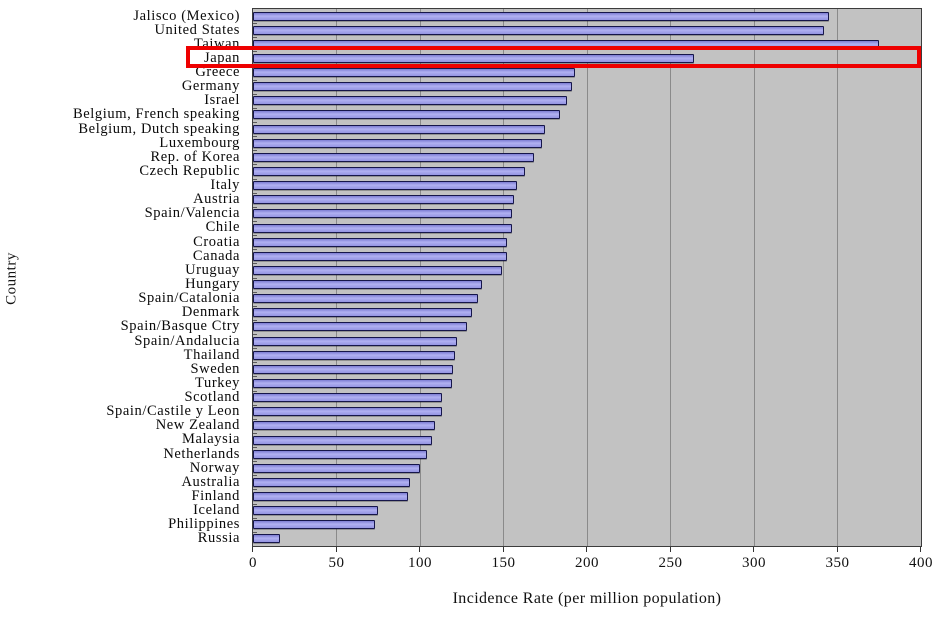 Image resolution: width=939 pixels, height=617 pixels. What do you see at coordinates (192, 213) in the screenshot?
I see `country-label: Spain/Valencia` at bounding box center [192, 213].